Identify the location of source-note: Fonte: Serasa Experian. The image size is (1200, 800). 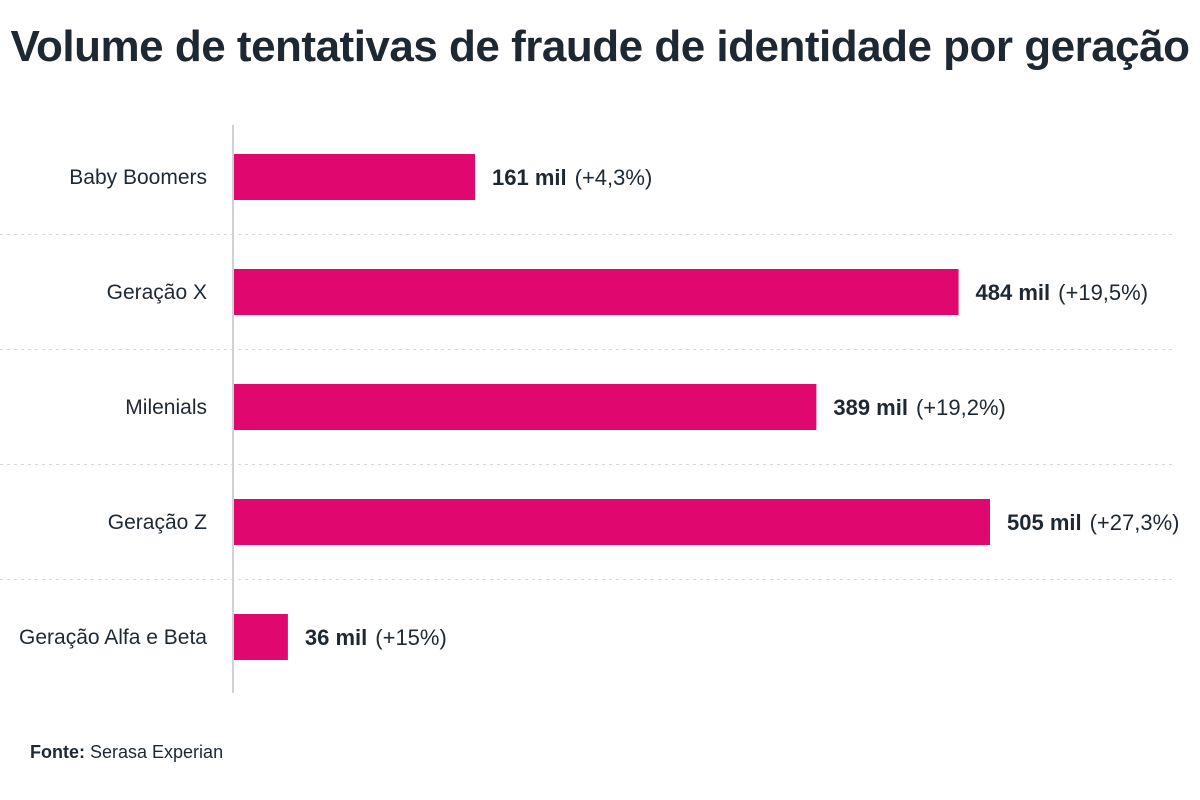
(126, 752).